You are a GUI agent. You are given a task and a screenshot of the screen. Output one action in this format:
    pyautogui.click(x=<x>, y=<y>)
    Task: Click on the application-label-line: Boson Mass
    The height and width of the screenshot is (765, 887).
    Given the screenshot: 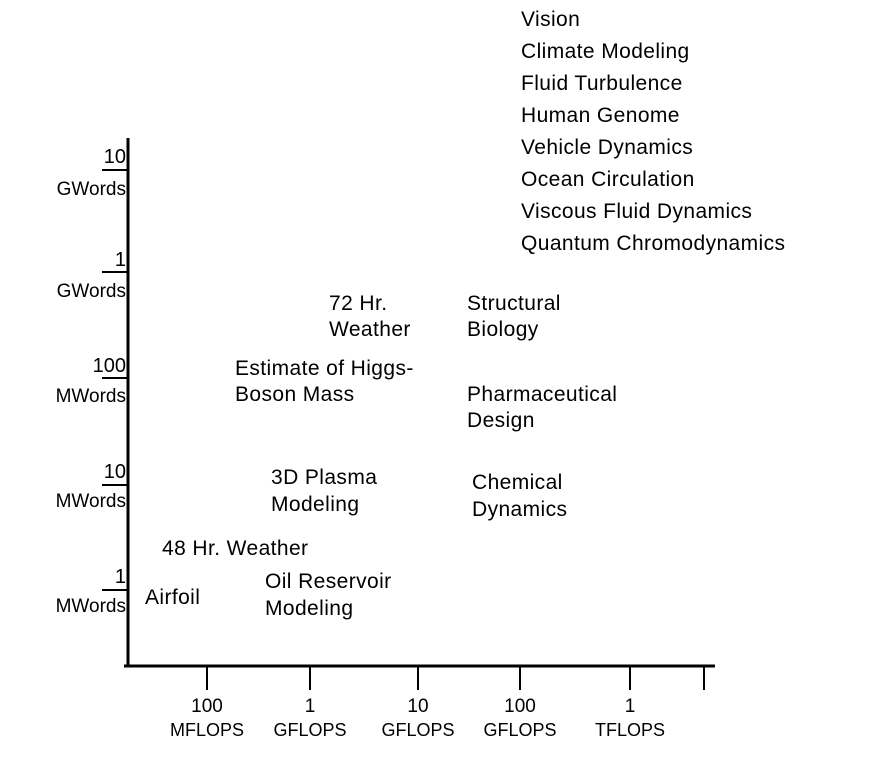 What is the action you would take?
    pyautogui.click(x=295, y=394)
    